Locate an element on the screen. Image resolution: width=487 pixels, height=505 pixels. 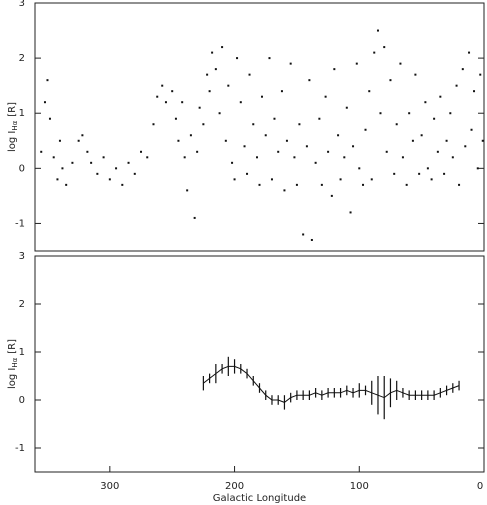
x-tick-label: 300 is located at coordinates (109, 486).